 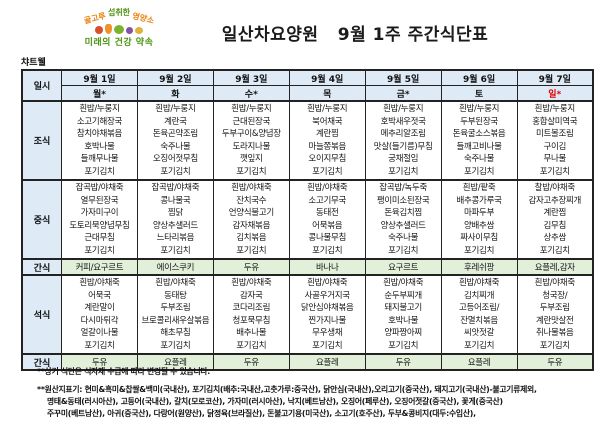 What do you see at coordinates (555, 146) in the screenshot?
I see `menu-item: 구이김` at bounding box center [555, 146].